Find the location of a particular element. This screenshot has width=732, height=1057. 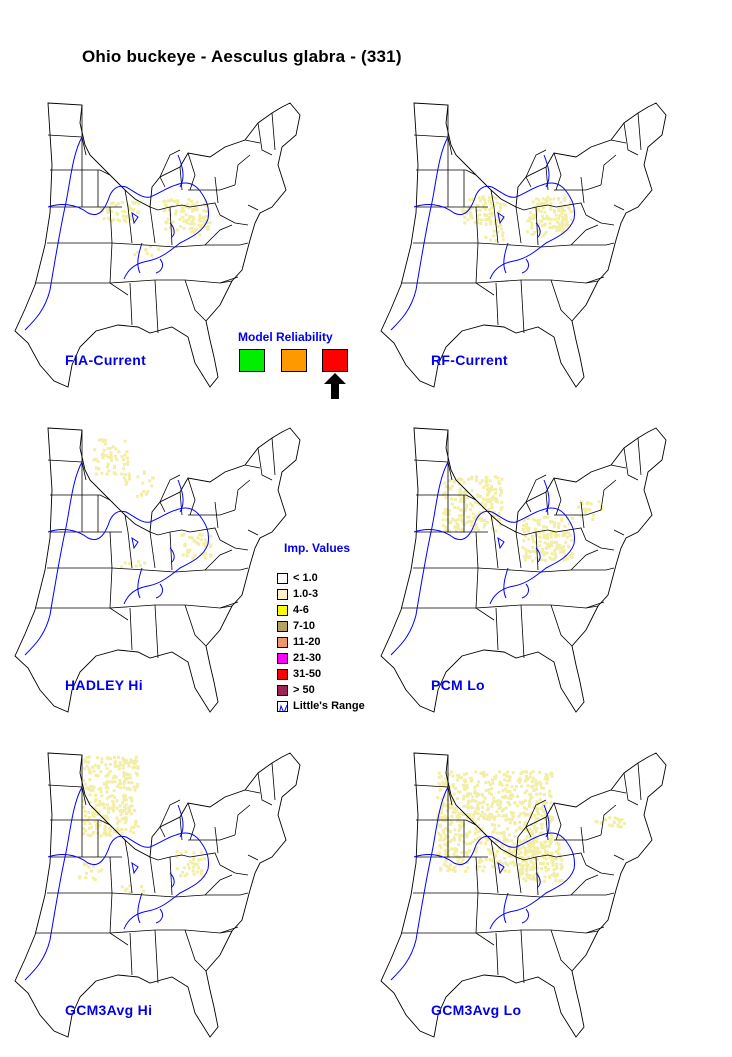

legend-label: 21-30 is located at coordinates (307, 658).